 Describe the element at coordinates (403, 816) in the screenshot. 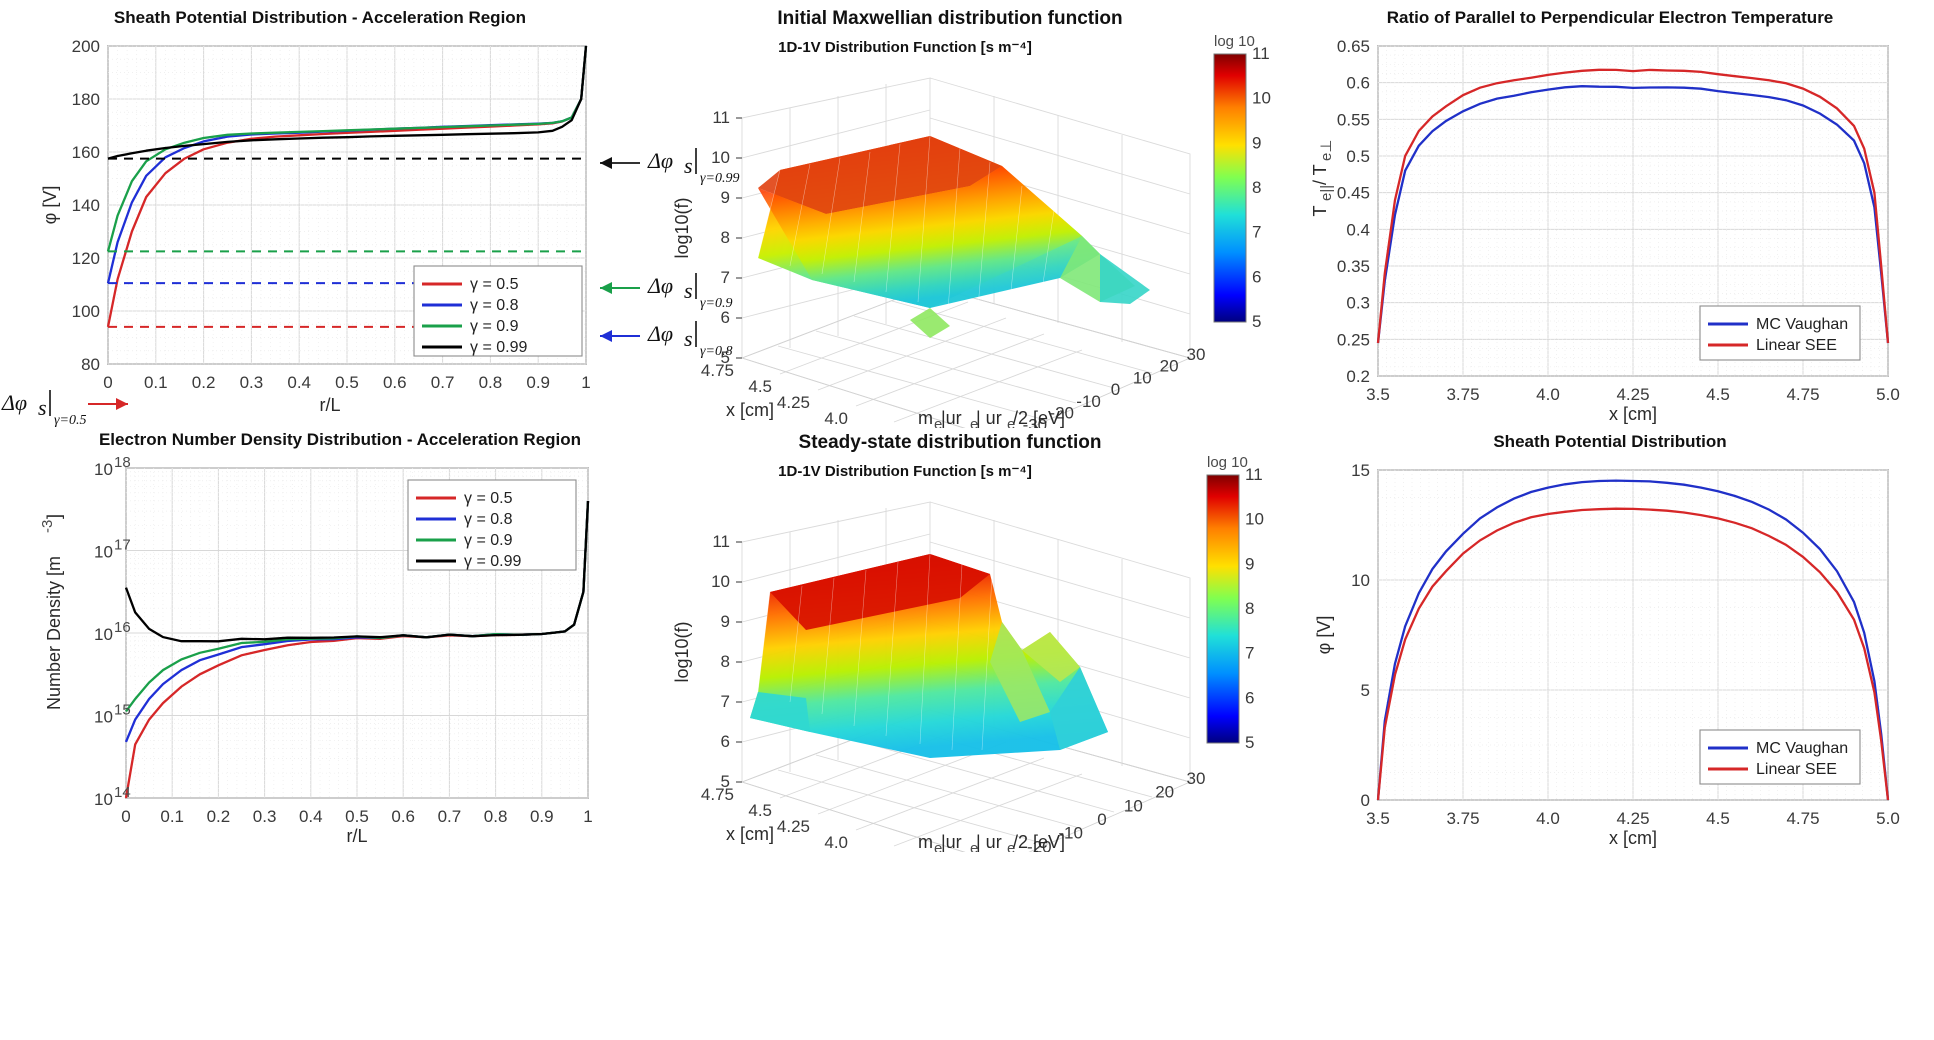

I see `svg-text: 0.6` at that location.